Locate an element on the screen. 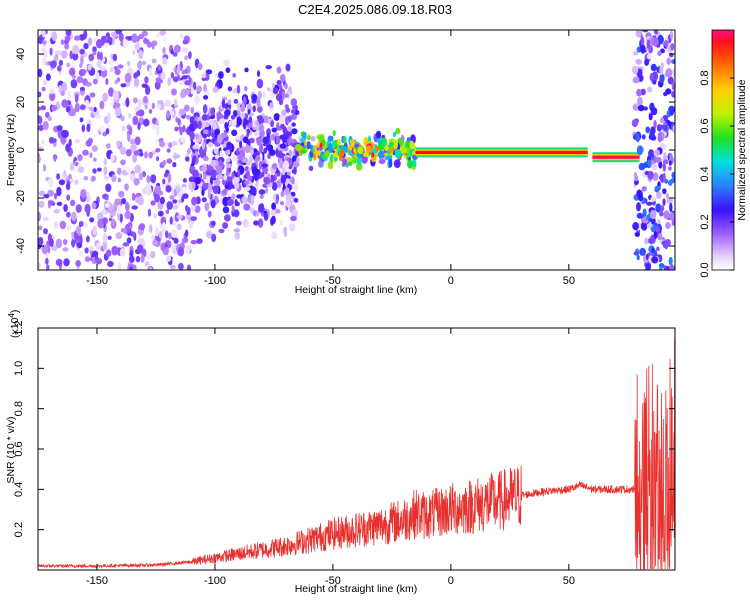 This screenshot has width=750, height=600. colorbar-tick-label: 0.4 is located at coordinates (705, 173).